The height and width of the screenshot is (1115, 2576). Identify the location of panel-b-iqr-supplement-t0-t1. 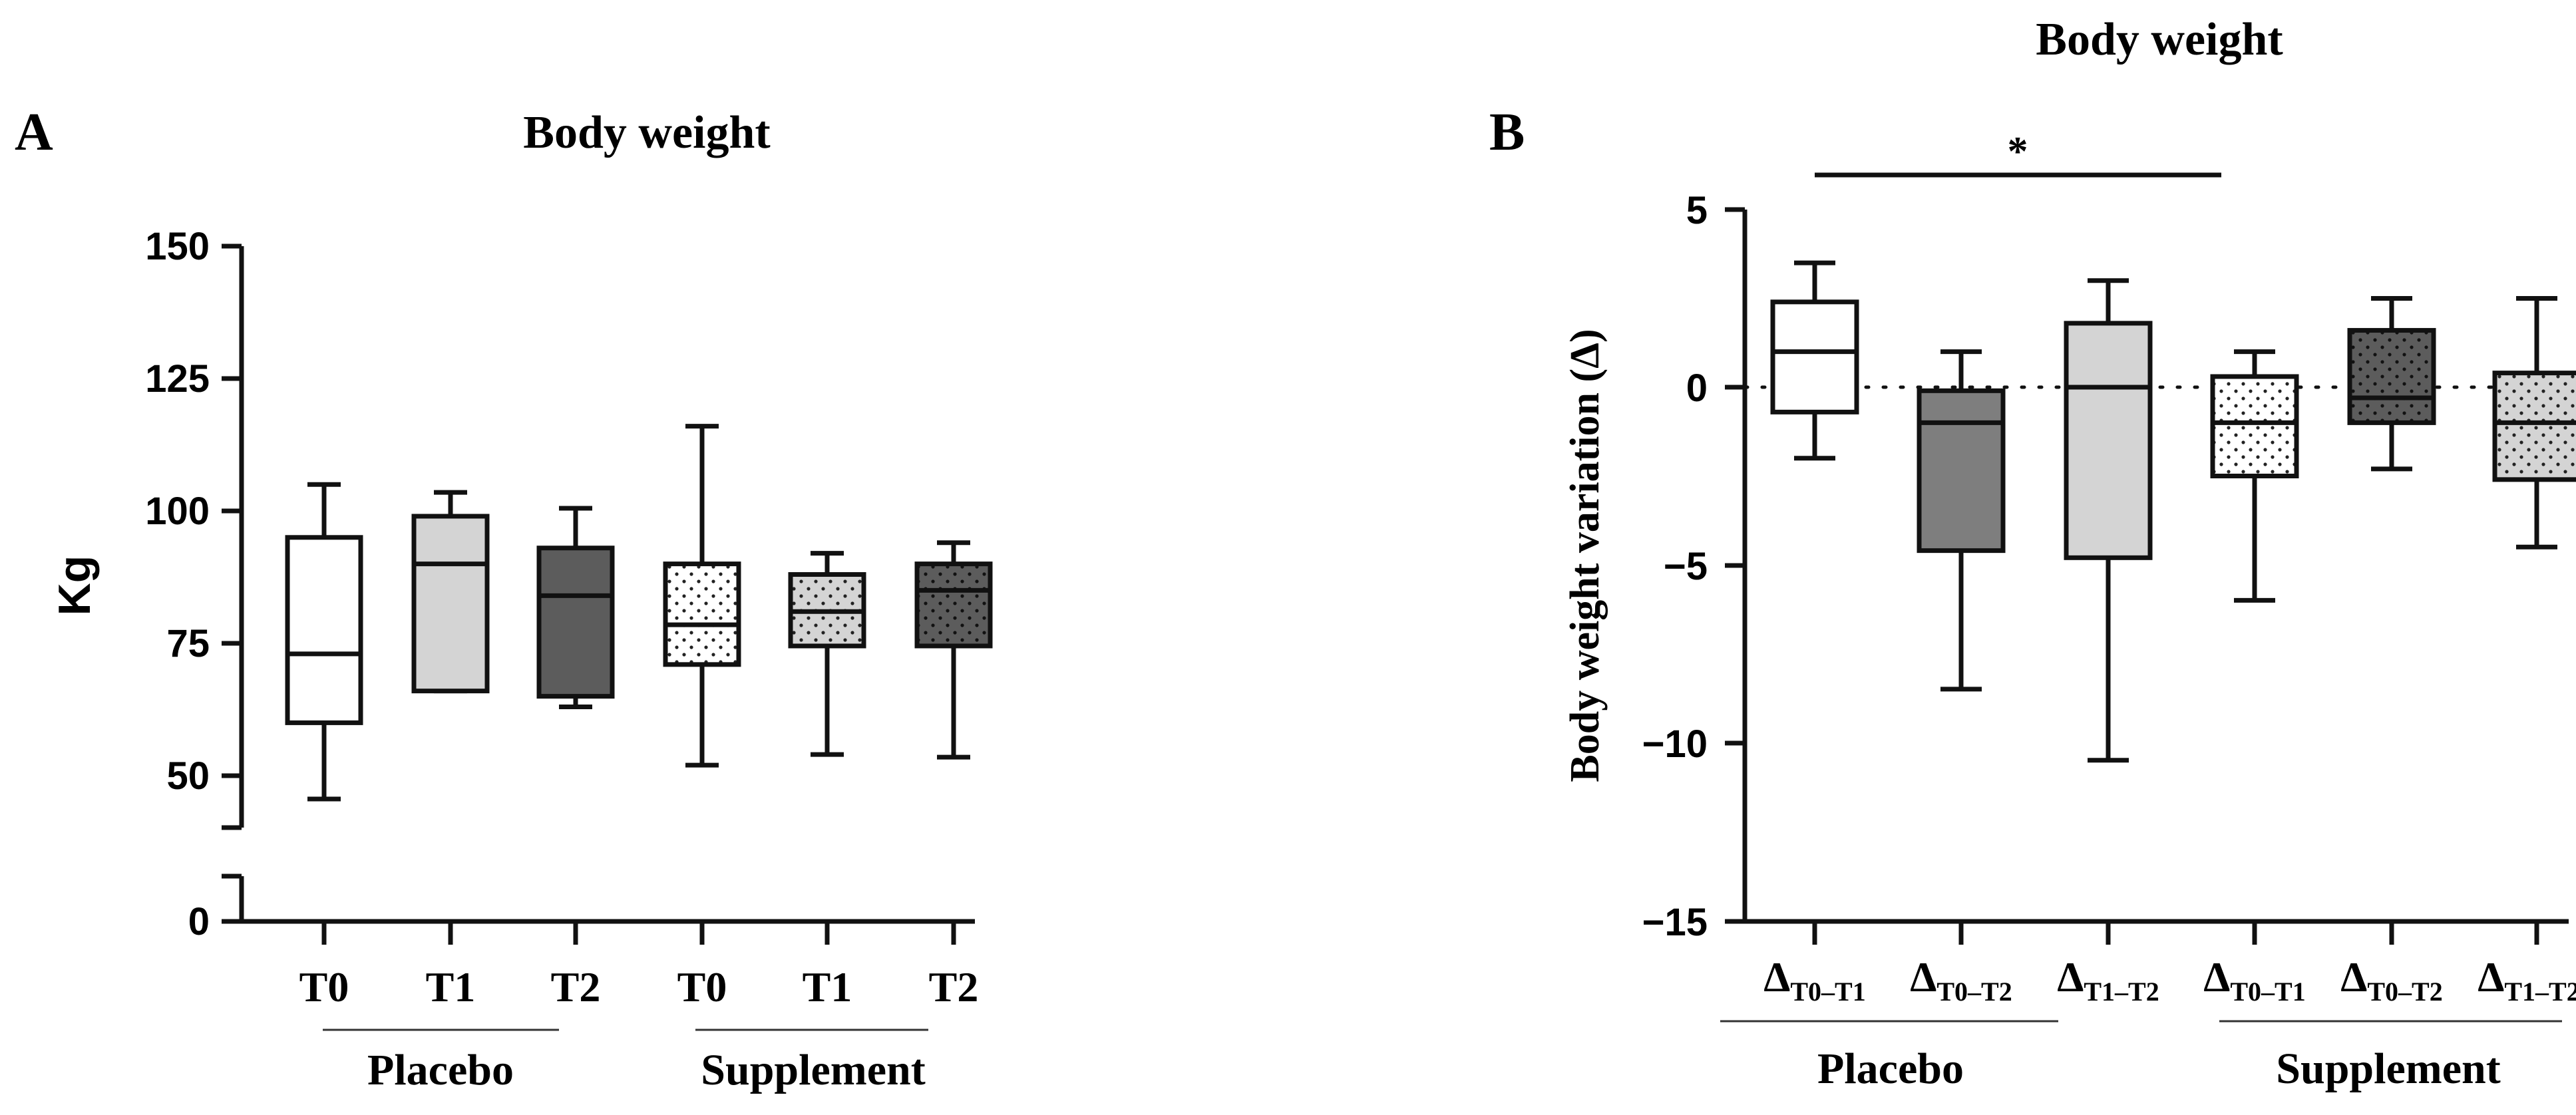
(2255, 426).